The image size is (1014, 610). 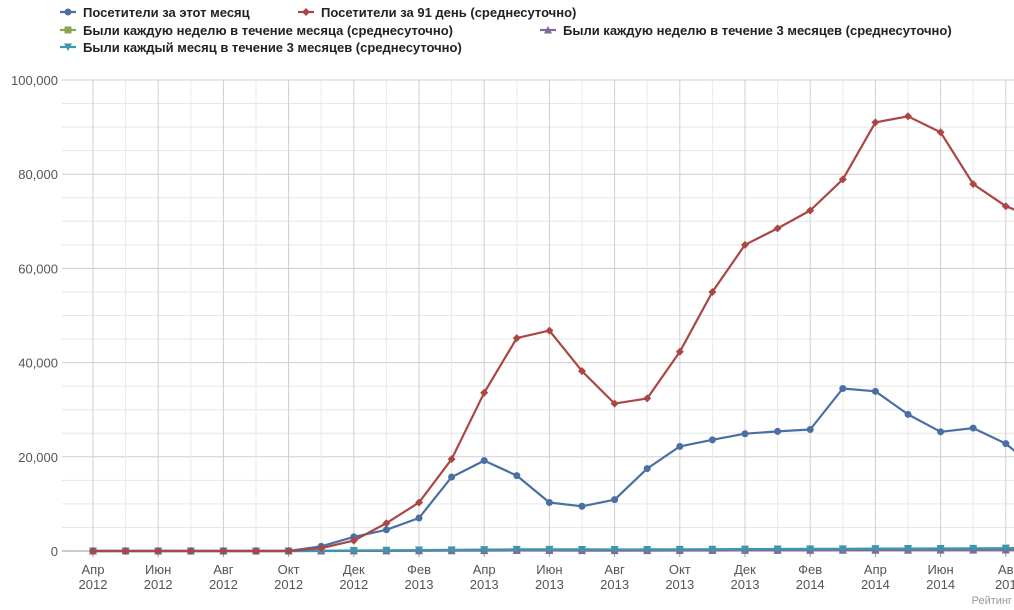 I want to click on y-tick-label: 60,000, so click(x=38, y=268).